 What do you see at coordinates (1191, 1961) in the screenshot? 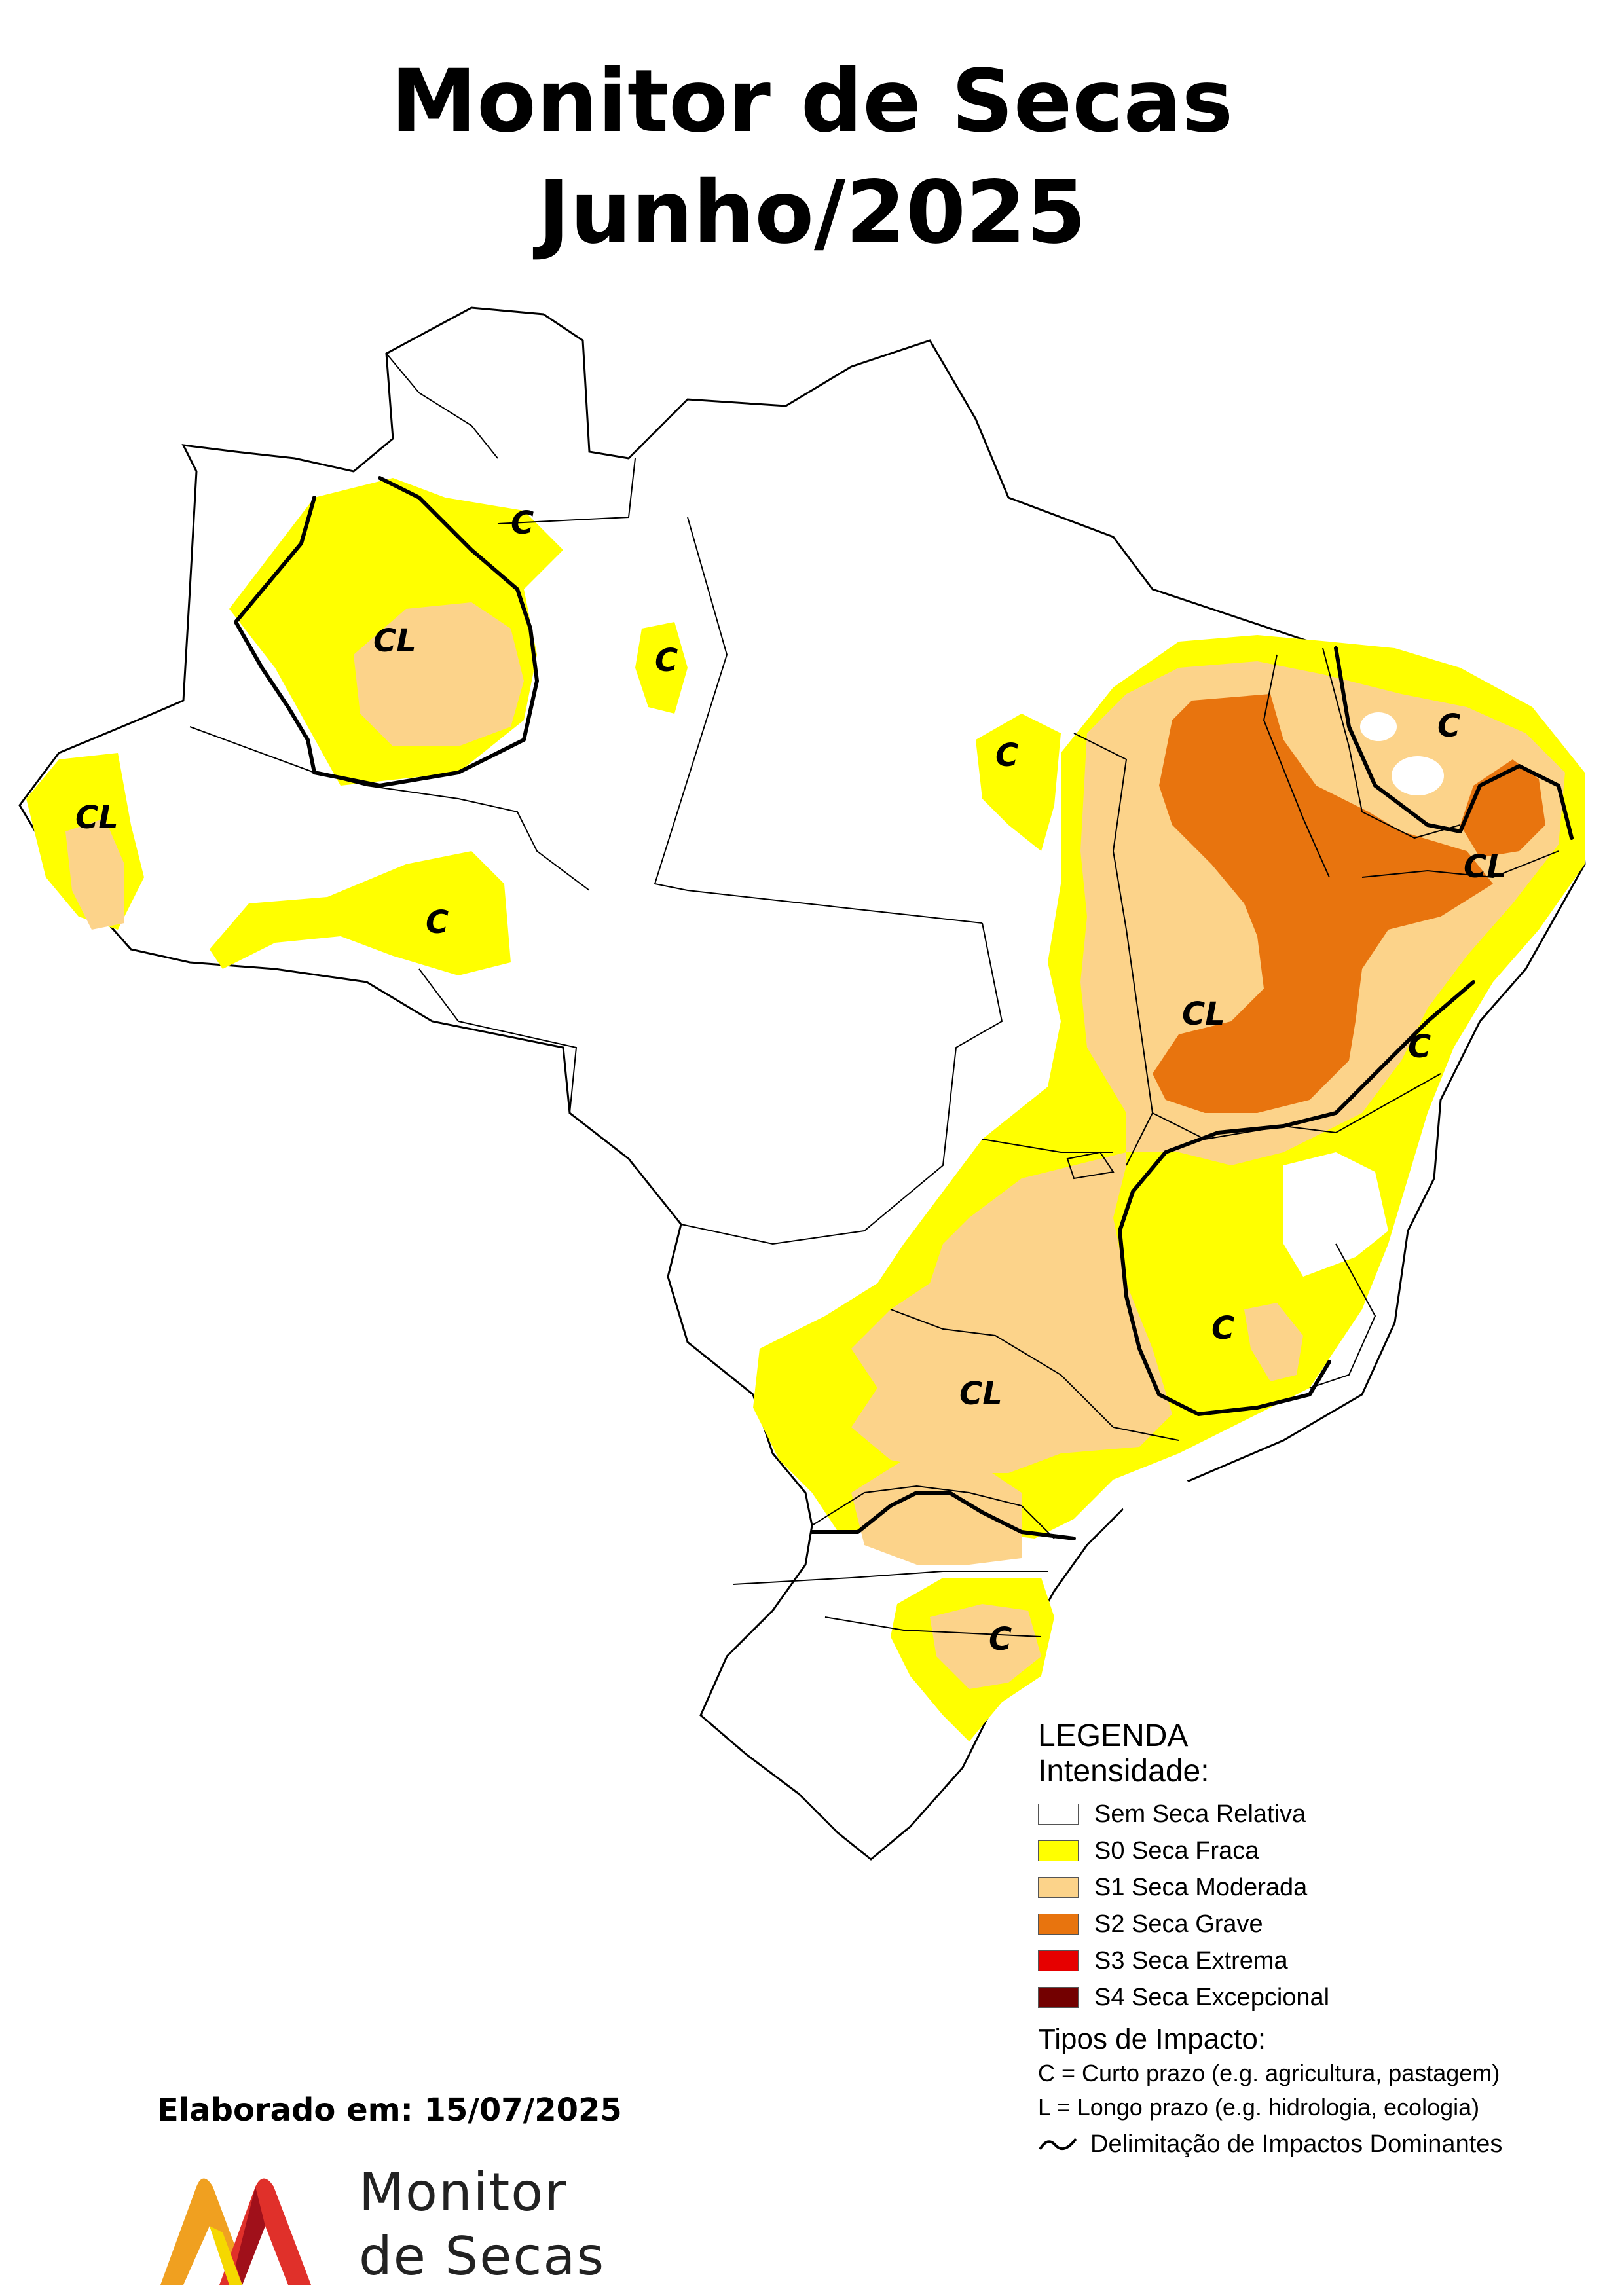
I see `legend-label: S3 Seca Extrema` at bounding box center [1191, 1961].